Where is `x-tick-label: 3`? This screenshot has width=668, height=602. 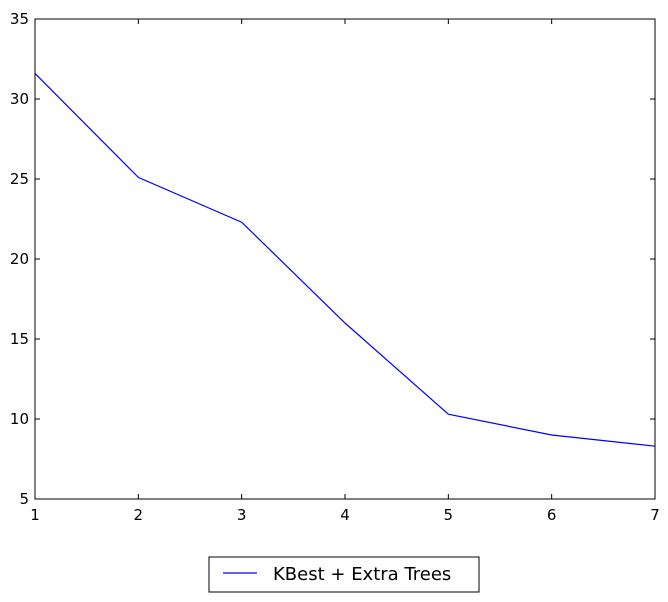
x-tick-label: 3 is located at coordinates (242, 515).